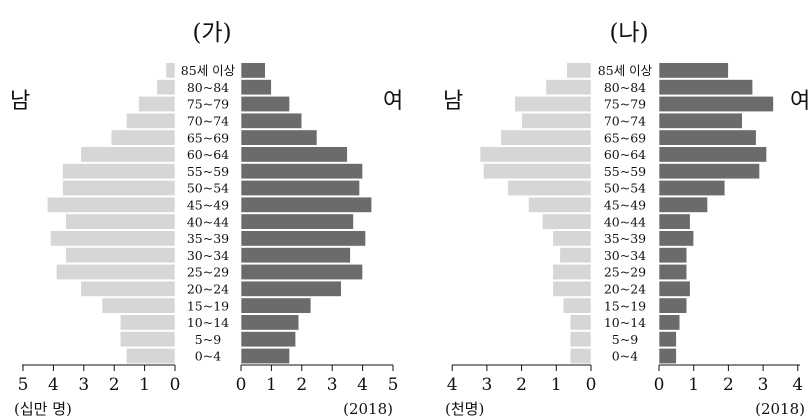 This screenshot has height=420, width=811. Describe the element at coordinates (625, 380) in the screenshot. I see `axis-ticks-na: 4 3 2 1 0 0 1 2 3 4` at that location.